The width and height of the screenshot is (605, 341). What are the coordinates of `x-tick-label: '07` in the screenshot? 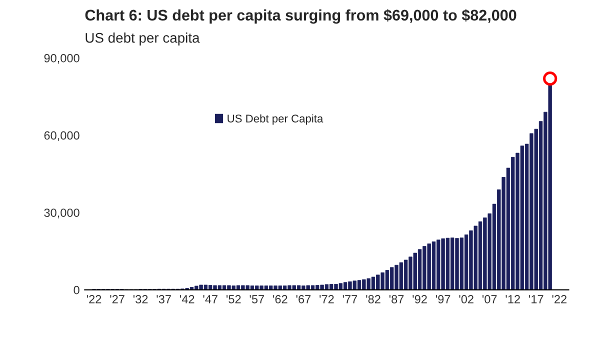 It's located at (489, 299).